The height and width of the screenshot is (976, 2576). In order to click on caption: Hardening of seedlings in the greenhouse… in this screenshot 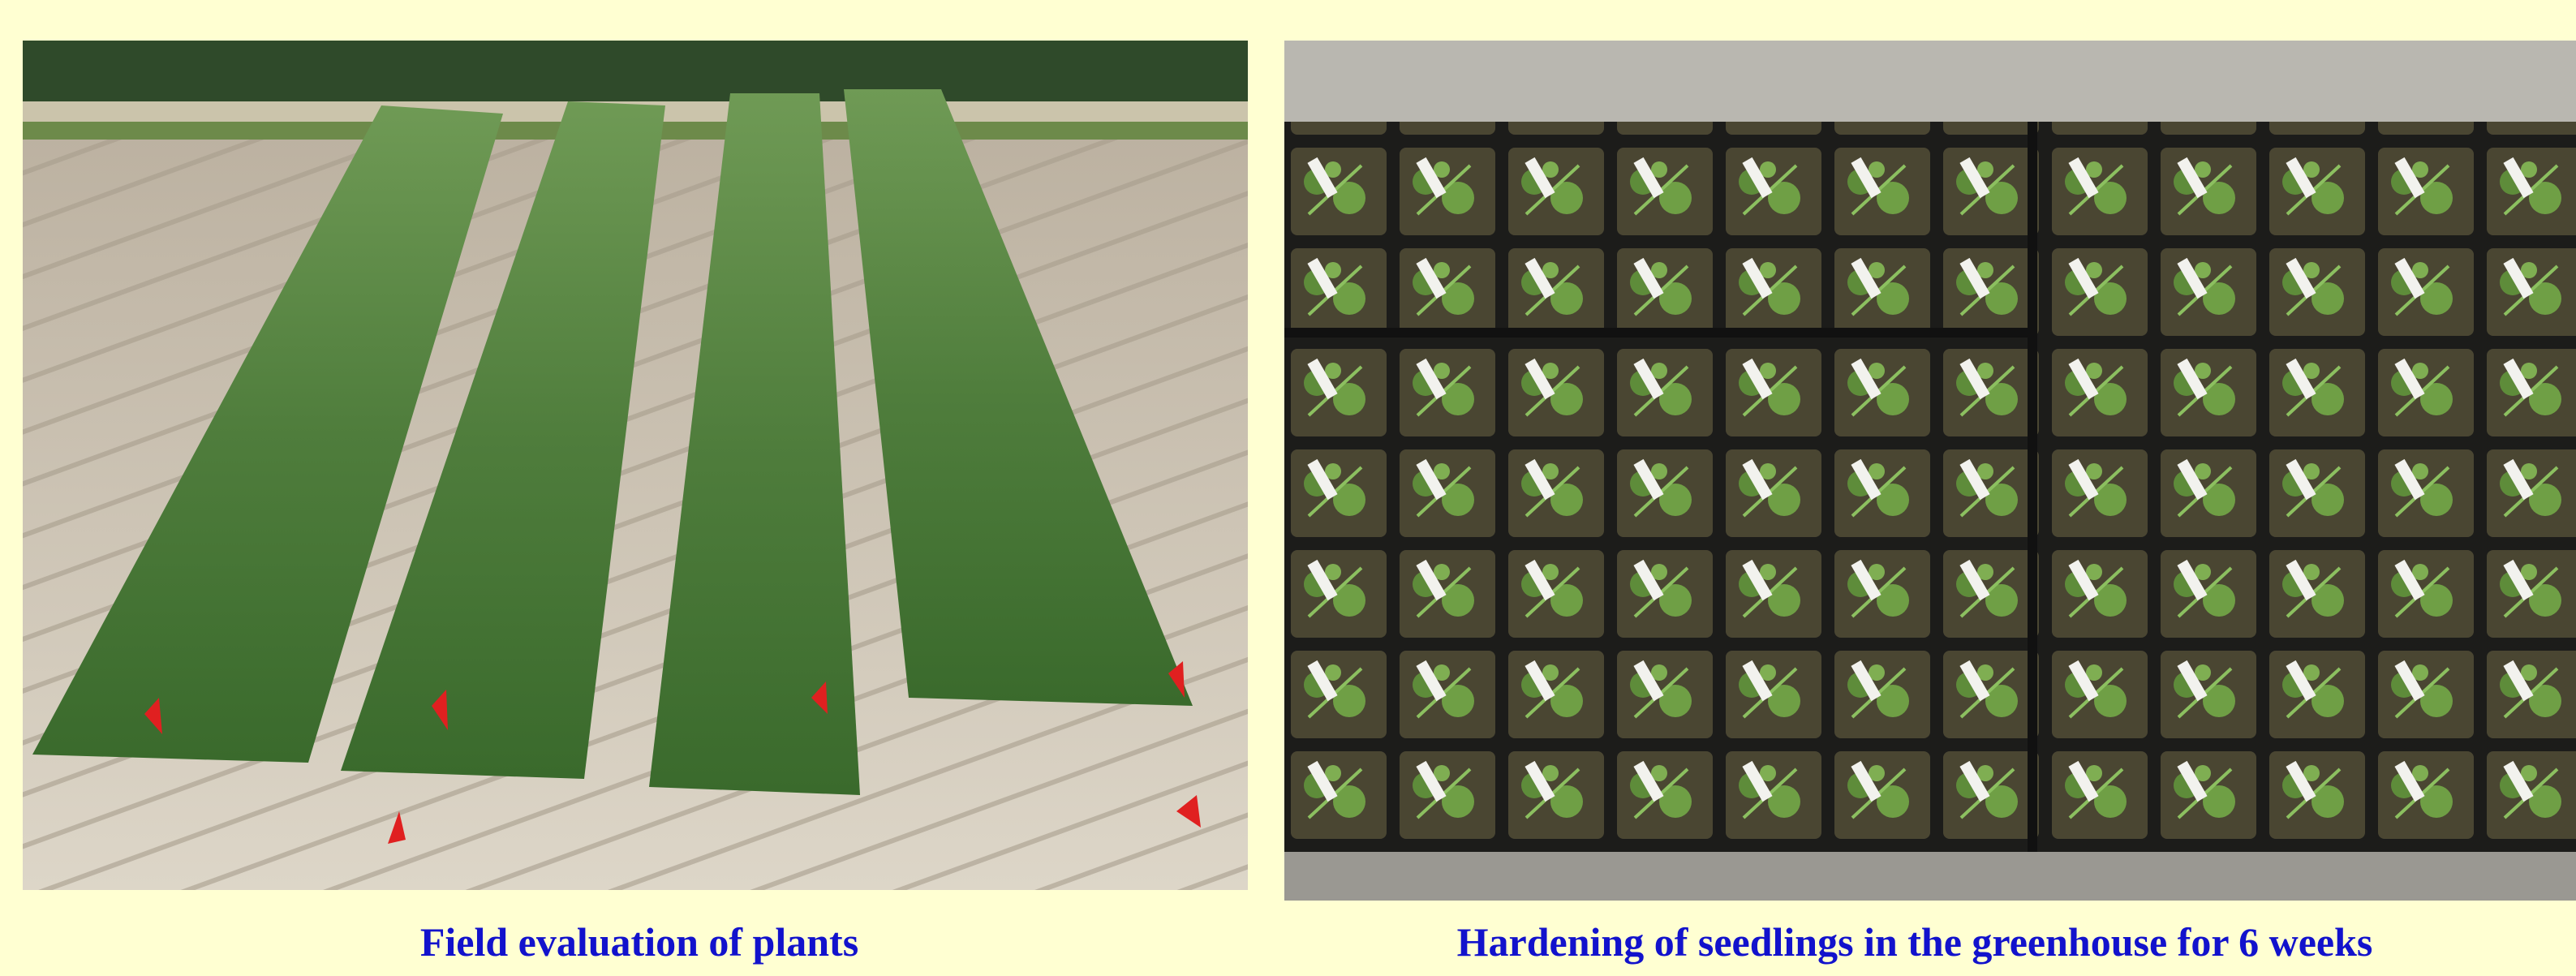, I will do `click(1915, 942)`.